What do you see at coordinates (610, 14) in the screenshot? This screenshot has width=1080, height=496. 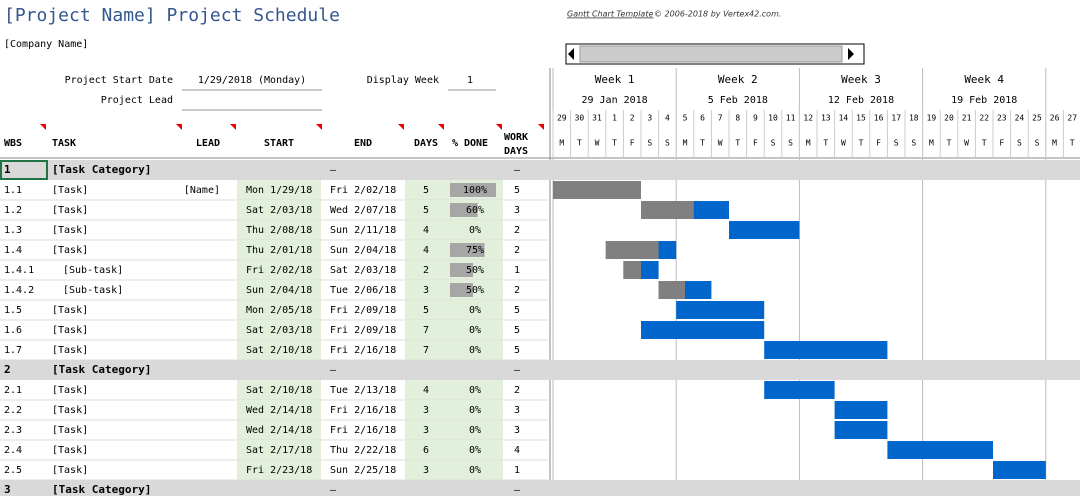 I see `credit-link: Gantt Chart Template` at bounding box center [610, 14].